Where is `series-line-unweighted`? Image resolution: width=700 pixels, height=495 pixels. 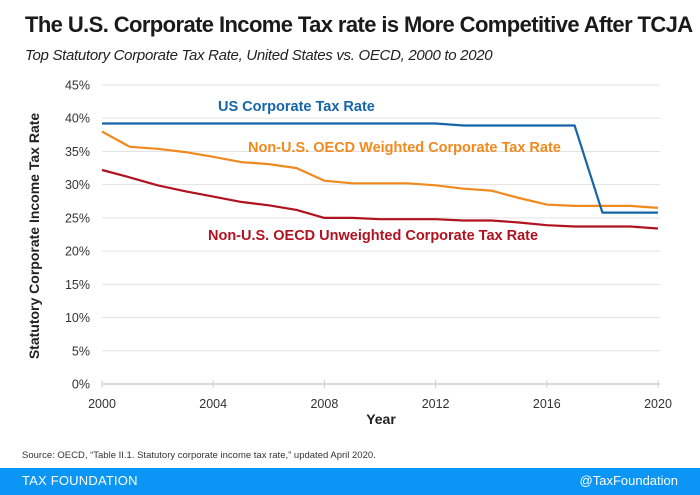 series-line-unweighted is located at coordinates (380, 199).